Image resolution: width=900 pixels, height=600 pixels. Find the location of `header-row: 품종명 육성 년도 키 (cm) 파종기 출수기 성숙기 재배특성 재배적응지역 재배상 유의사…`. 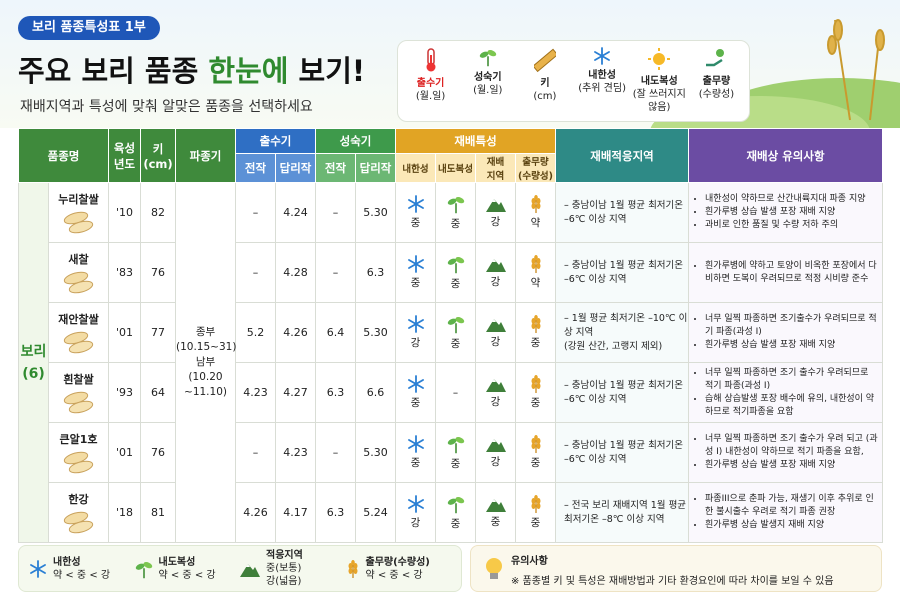

header-row: 품종명 육성 년도 키 (cm) 파종기 출수기 성숙기 재배특성 재배적응지역 재배상 유의사… is located at coordinates (451, 155).